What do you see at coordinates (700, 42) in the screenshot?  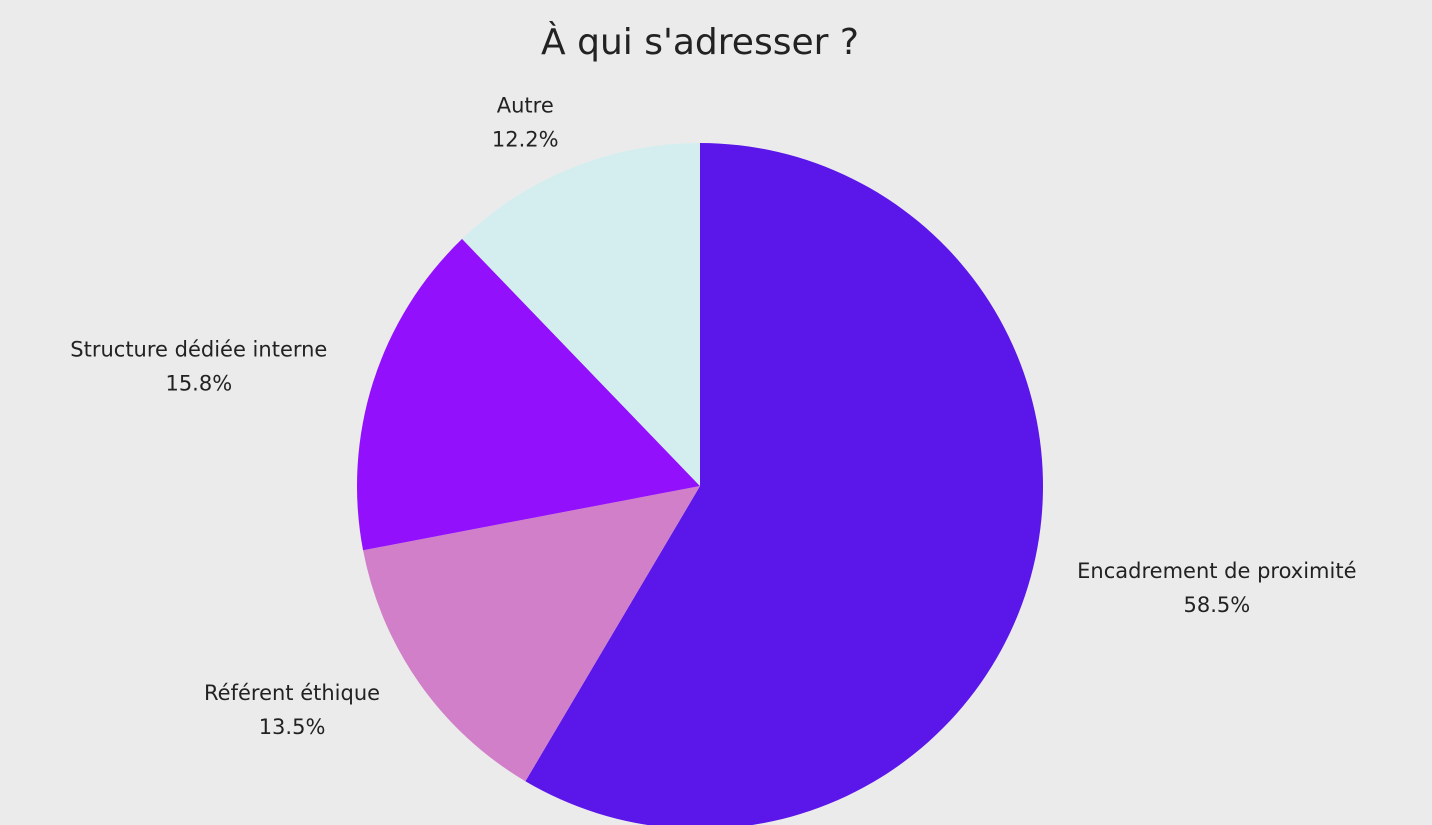 I see `chart-title: À qui s'adresser ?` at bounding box center [700, 42].